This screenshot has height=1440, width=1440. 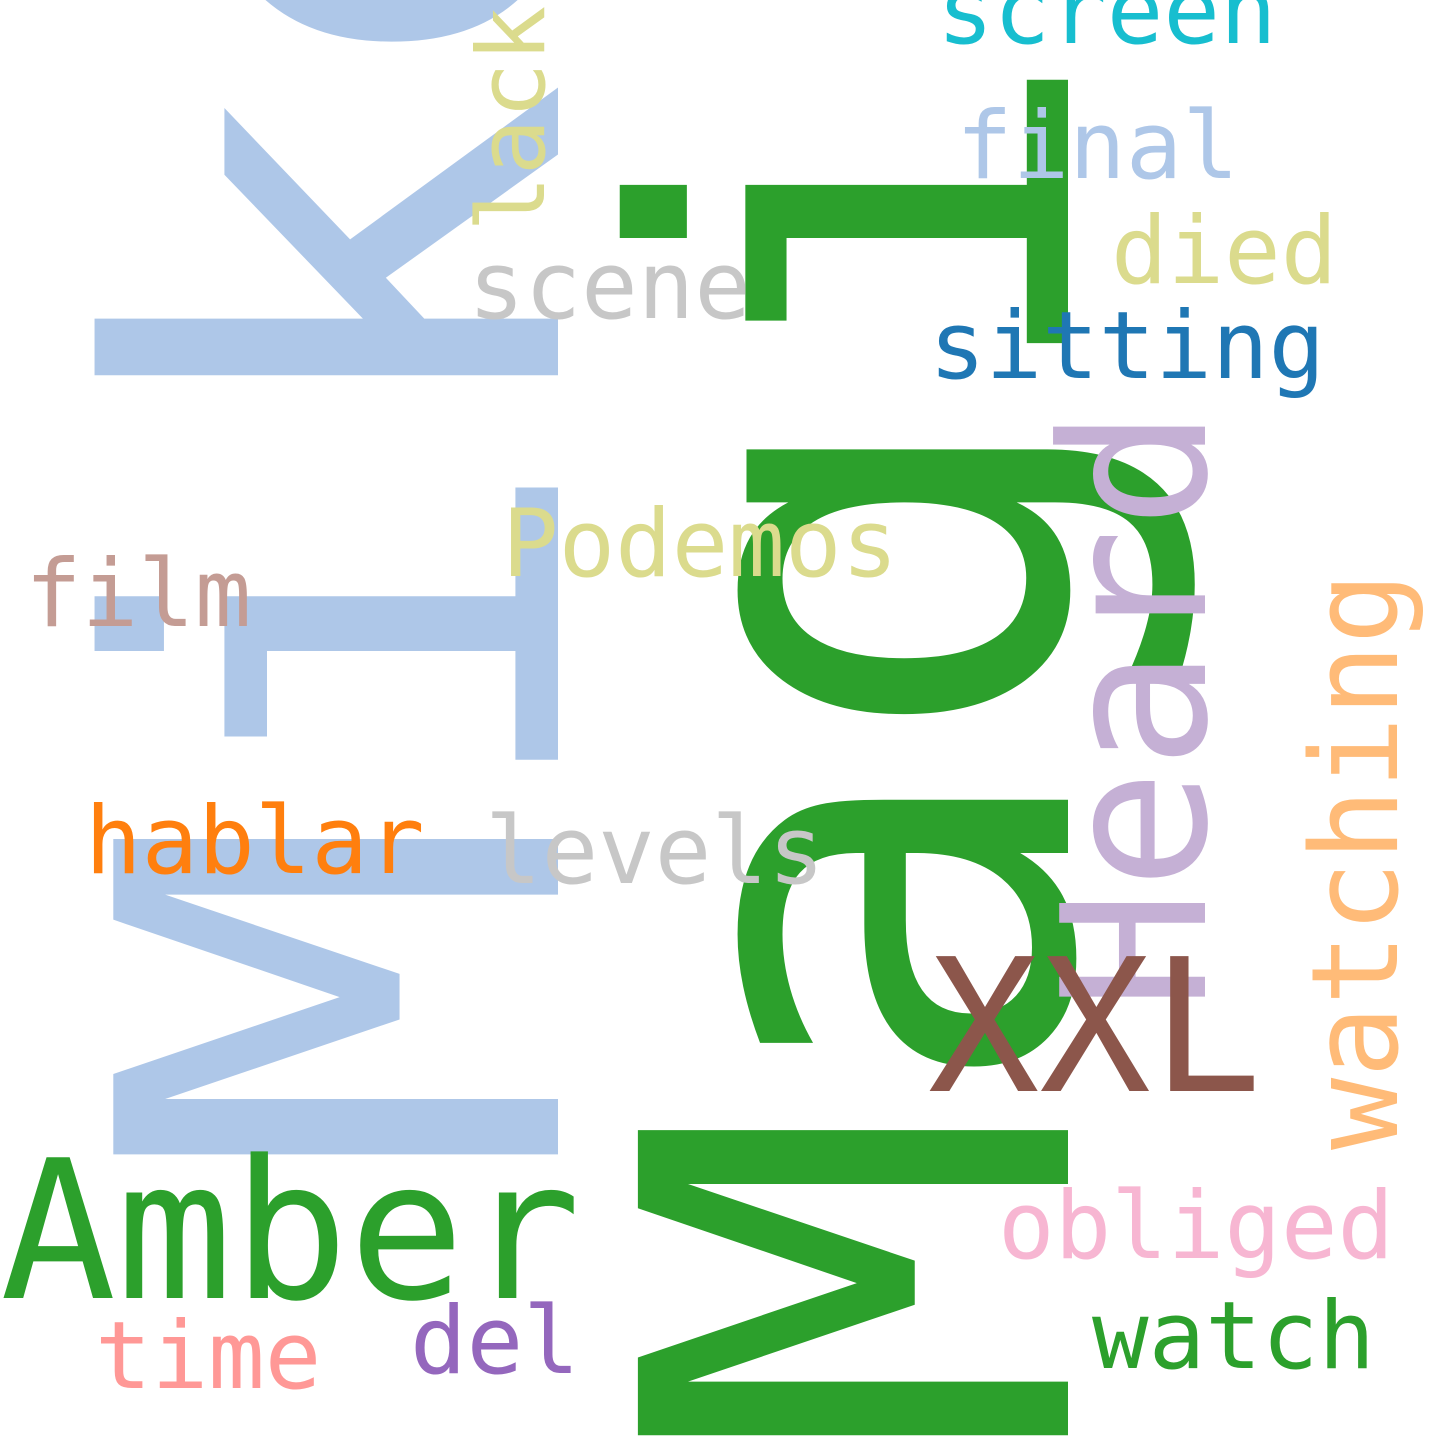 What do you see at coordinates (290, 1231) in the screenshot?
I see `word-amber: Amber` at bounding box center [290, 1231].